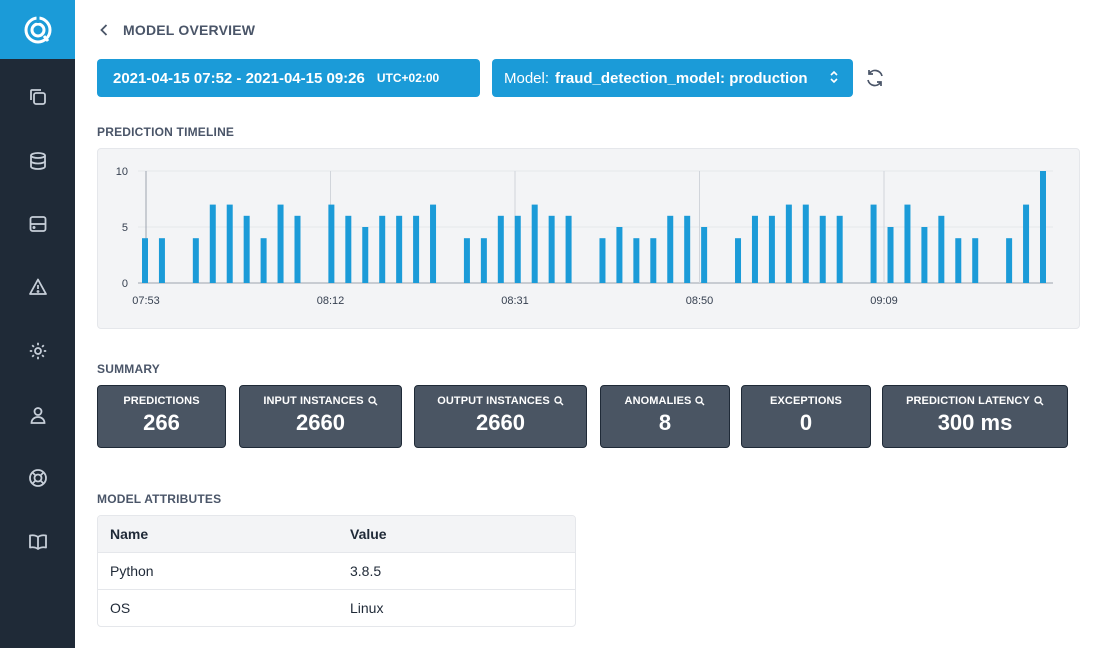 Image resolution: width=1100 pixels, height=648 pixels. I want to click on summary-card-output-instances: OUTPUT INSTANCES 2660, so click(500, 416).